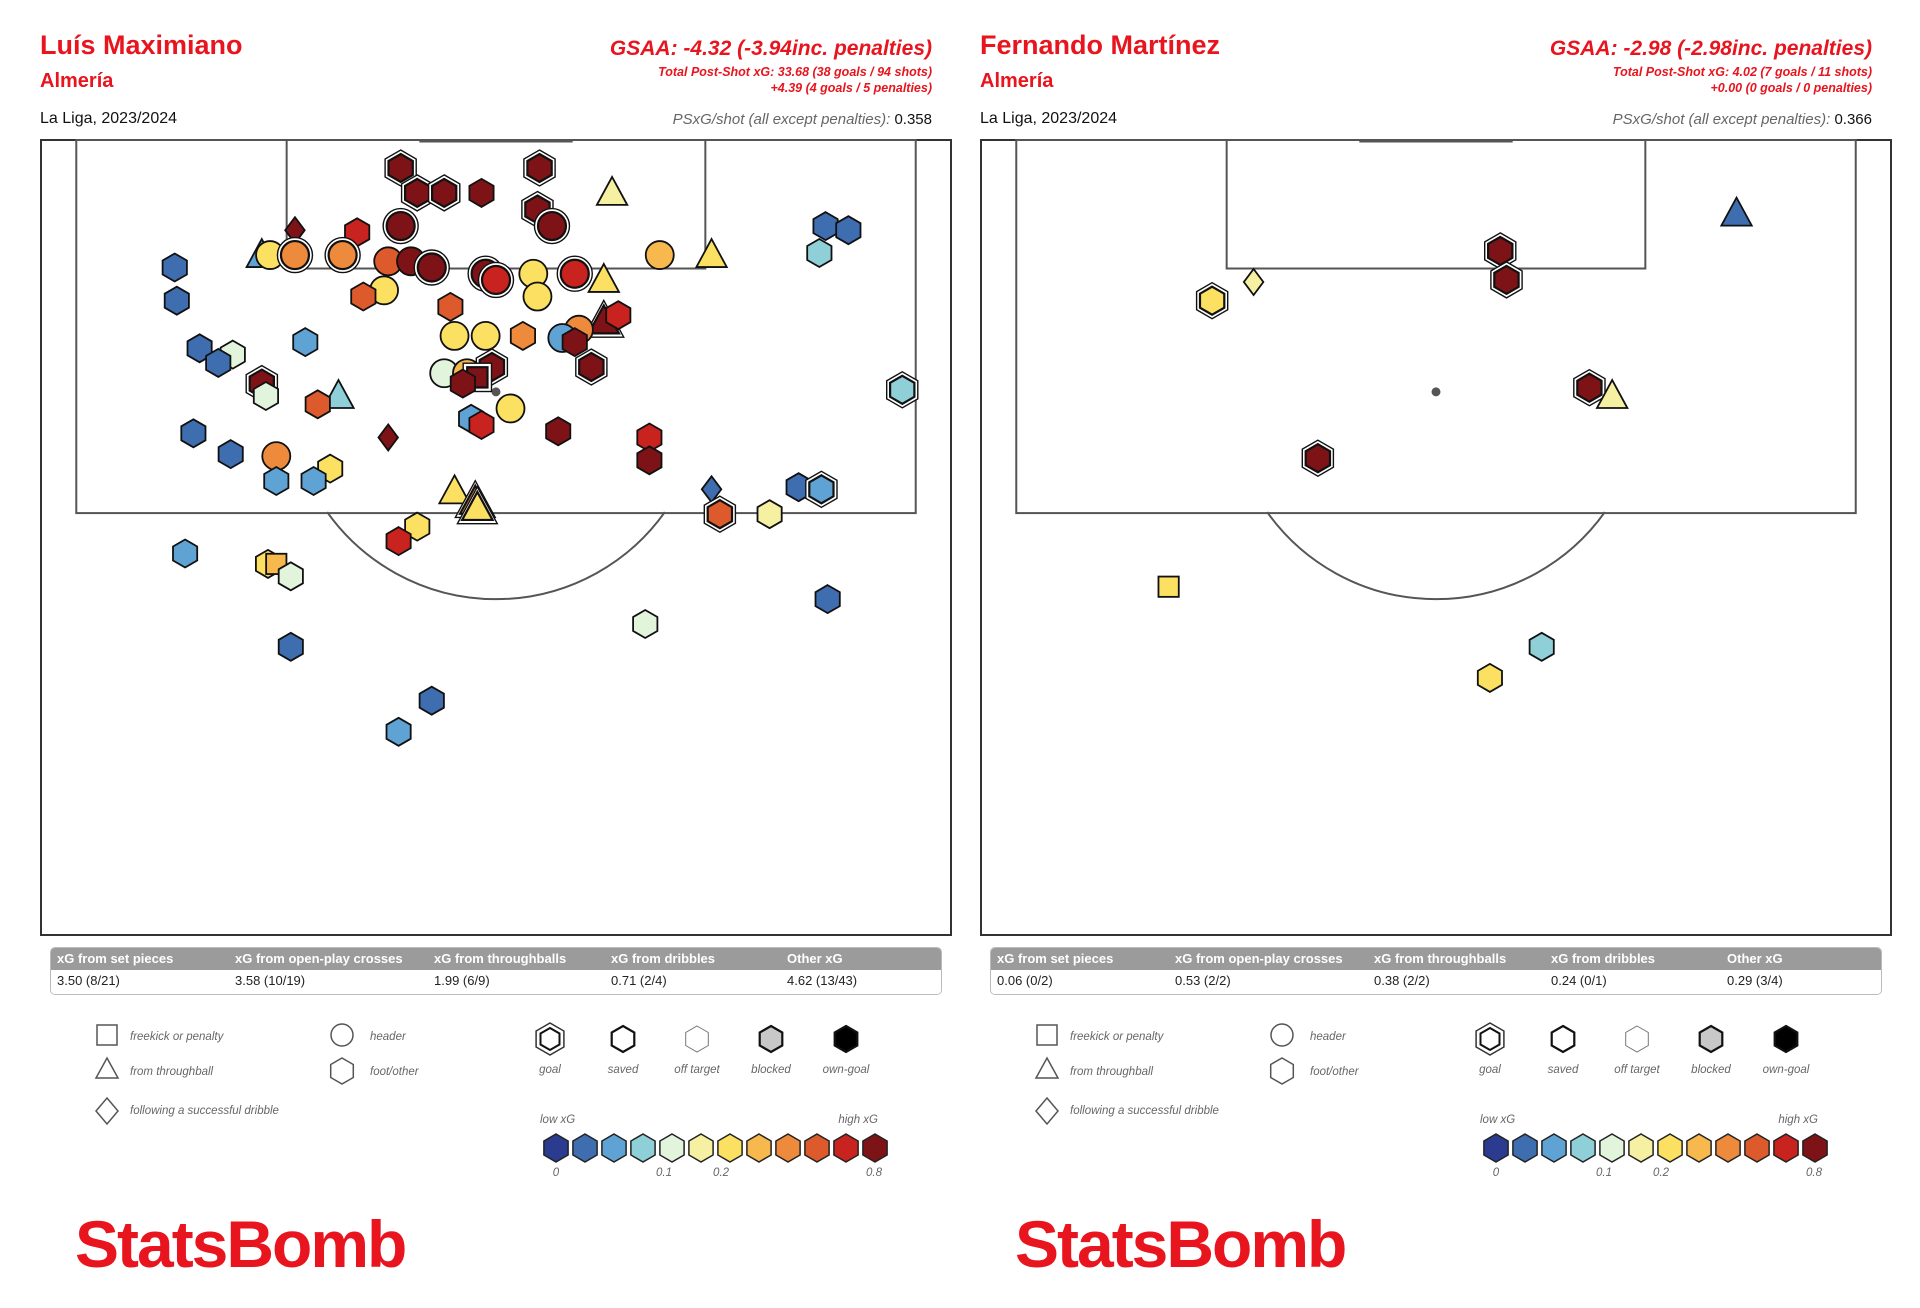  I want to click on psxg-per-shot: PSxG/shot (all except penalties): 0.358, so click(802, 119).